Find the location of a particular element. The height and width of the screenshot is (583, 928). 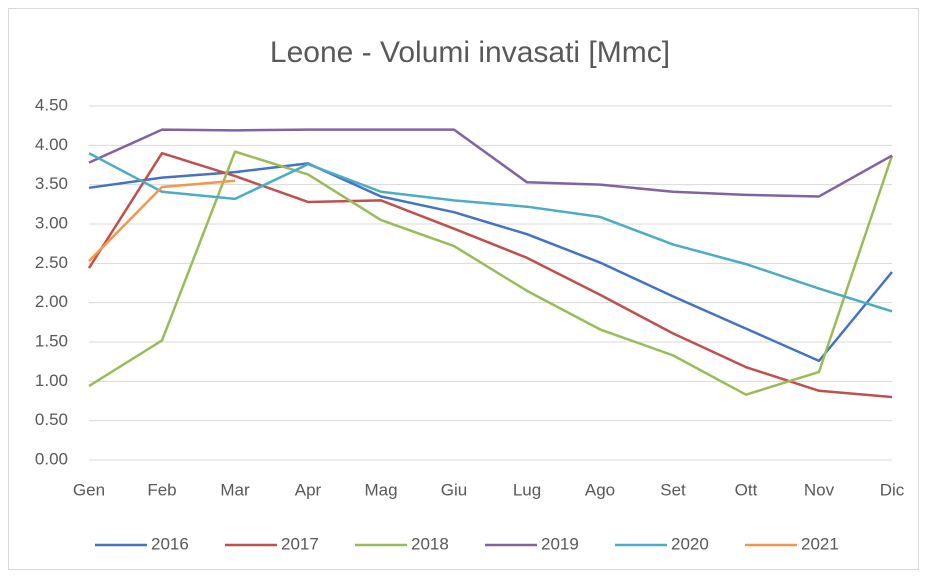

legend-label: 2019 is located at coordinates (560, 543).